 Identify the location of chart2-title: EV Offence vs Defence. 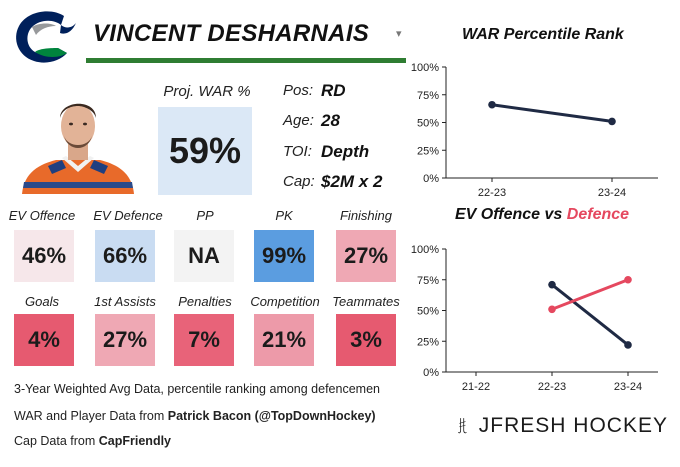
(542, 215).